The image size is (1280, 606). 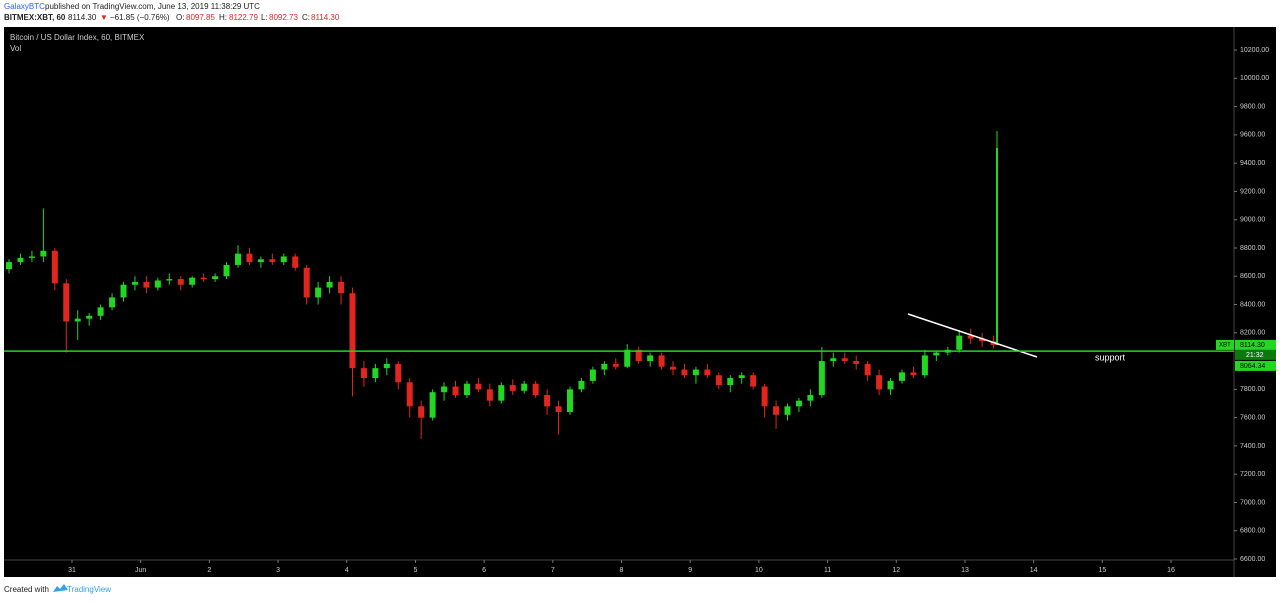 What do you see at coordinates (1252, 163) in the screenshot?
I see `y-tick-label: 9400.00` at bounding box center [1252, 163].